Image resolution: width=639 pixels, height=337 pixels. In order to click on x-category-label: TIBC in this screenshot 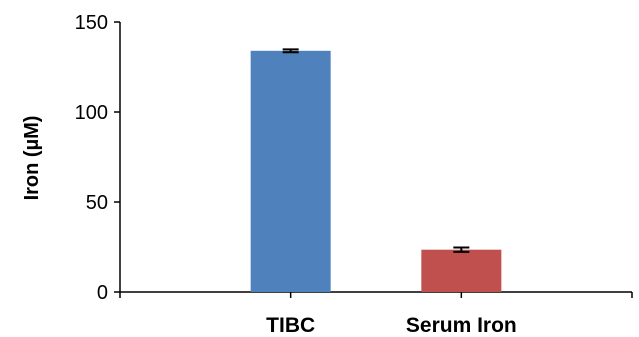, I will do `click(290, 325)`.